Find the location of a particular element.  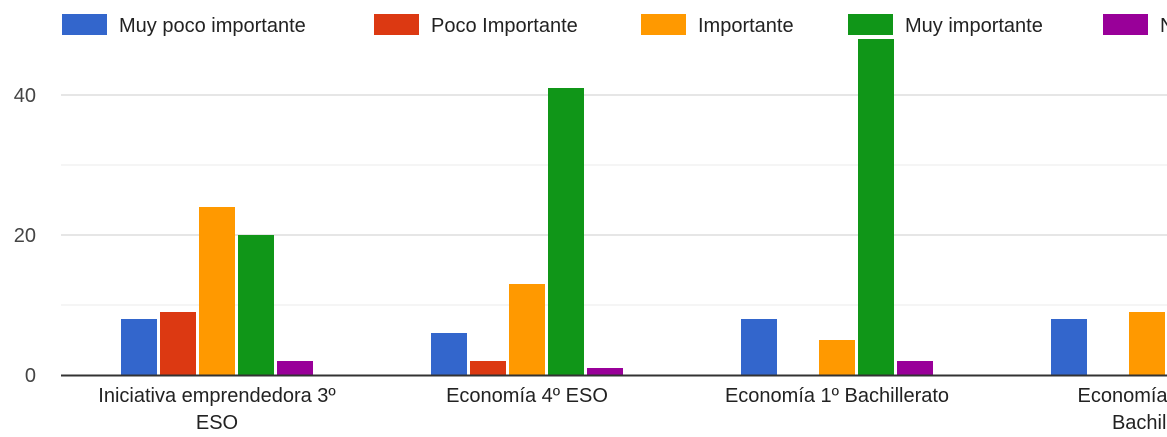

y-tick-label: 20 is located at coordinates (25, 236).